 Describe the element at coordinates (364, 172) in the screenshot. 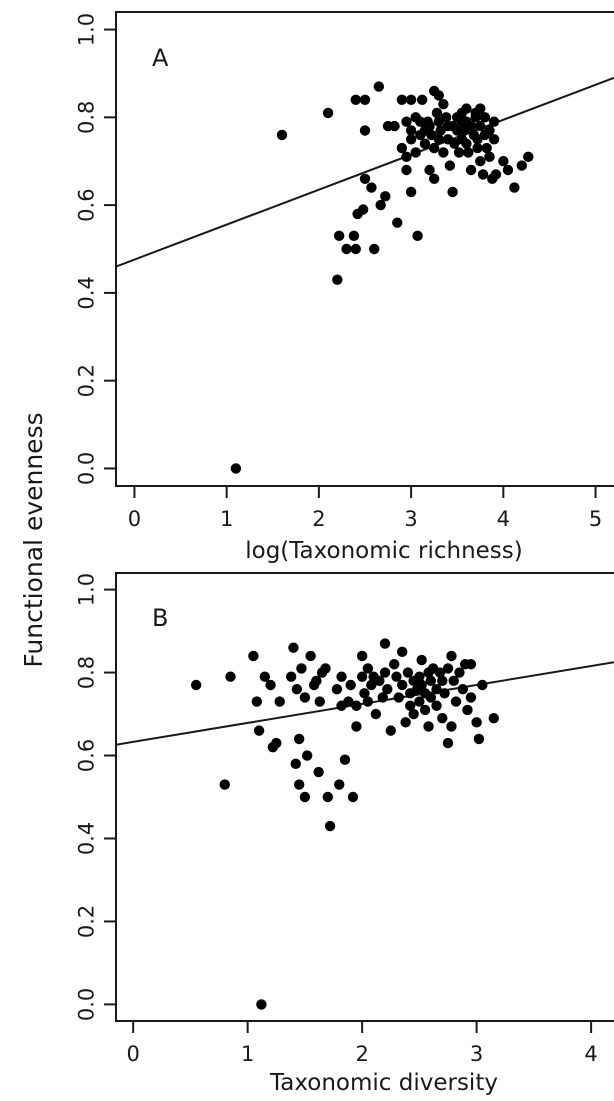

I see `regression-line` at that location.